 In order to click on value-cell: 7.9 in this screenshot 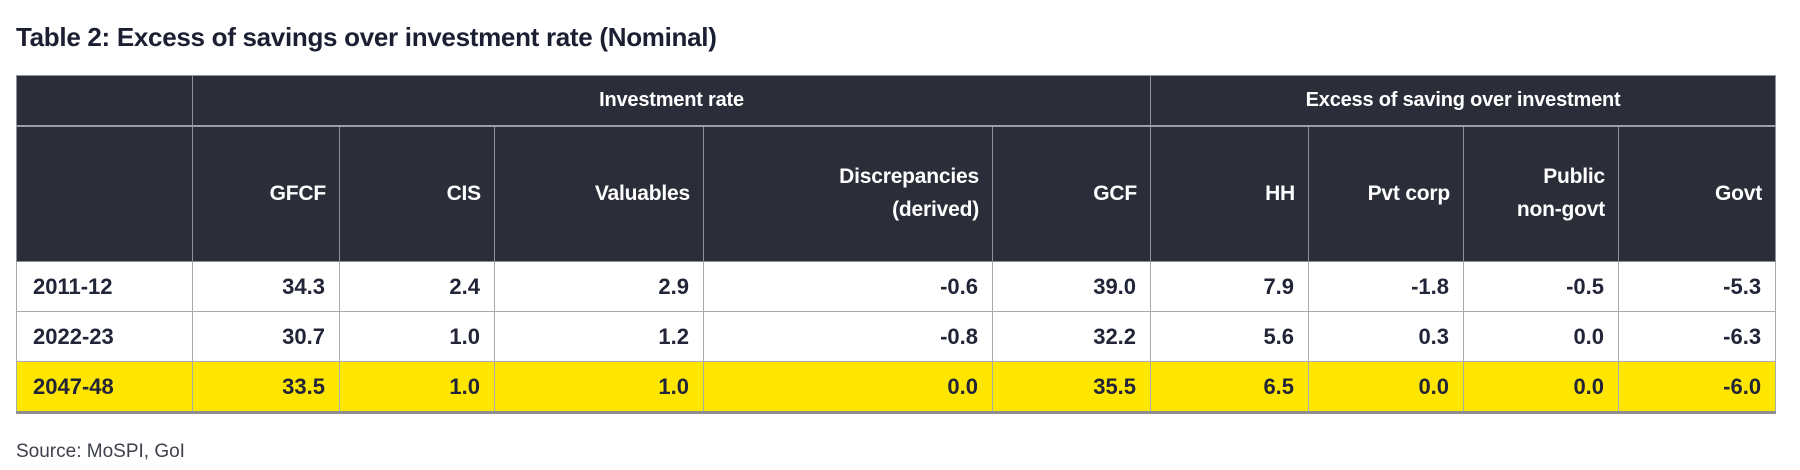, I will do `click(1230, 286)`.